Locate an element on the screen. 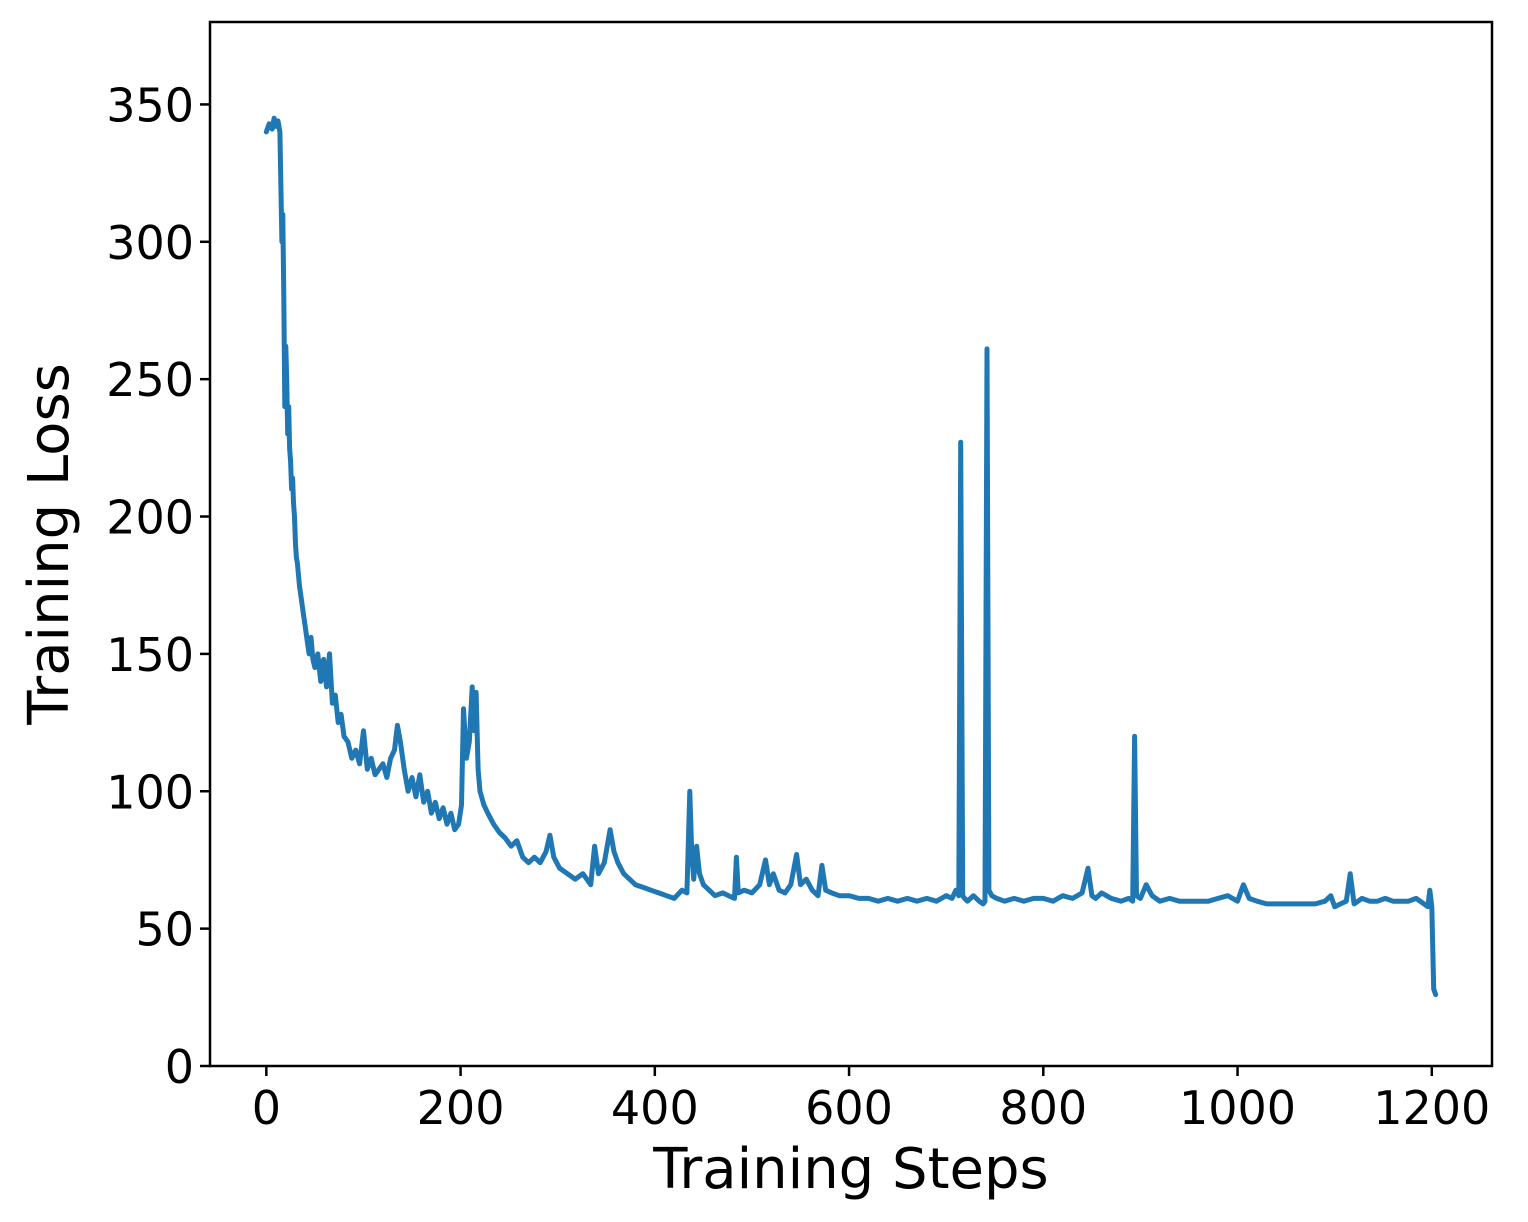 Image resolution: width=1528 pixels, height=1222 pixels. x-axis-title: Training Steps is located at coordinates (850, 1169).